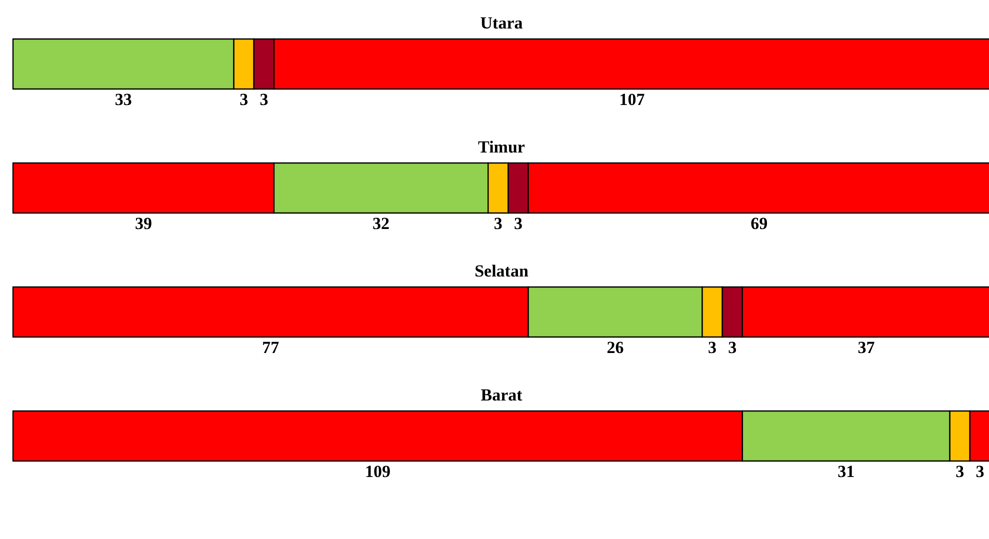 The width and height of the screenshot is (989, 539). I want to click on data-label: 26, so click(615, 347).